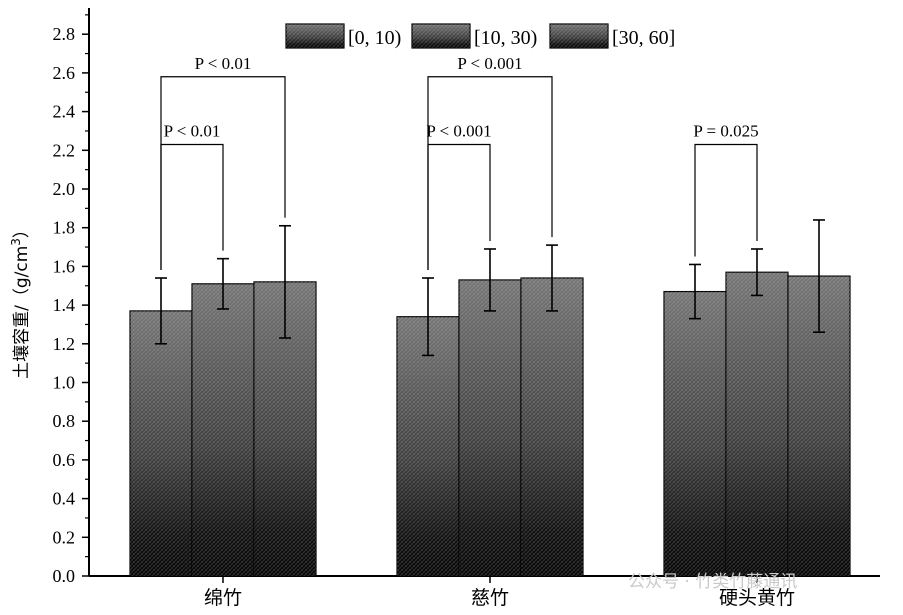 The image size is (903, 615). What do you see at coordinates (64, 305) in the screenshot?
I see `y-tick-label: 1.4` at bounding box center [64, 305].